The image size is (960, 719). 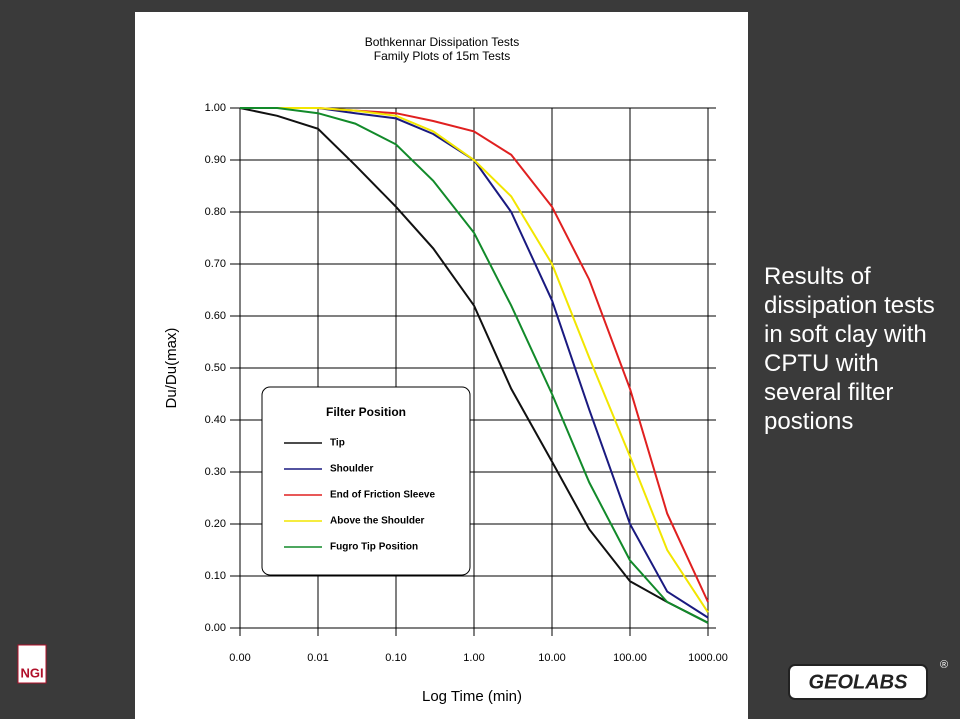 I want to click on y-tick-label: 0.20, so click(x=215, y=524).